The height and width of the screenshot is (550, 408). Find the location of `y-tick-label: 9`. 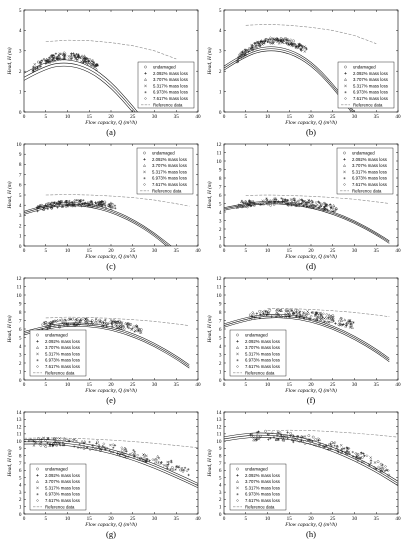

y-tick-label: 9 is located at coordinates (20, 304).